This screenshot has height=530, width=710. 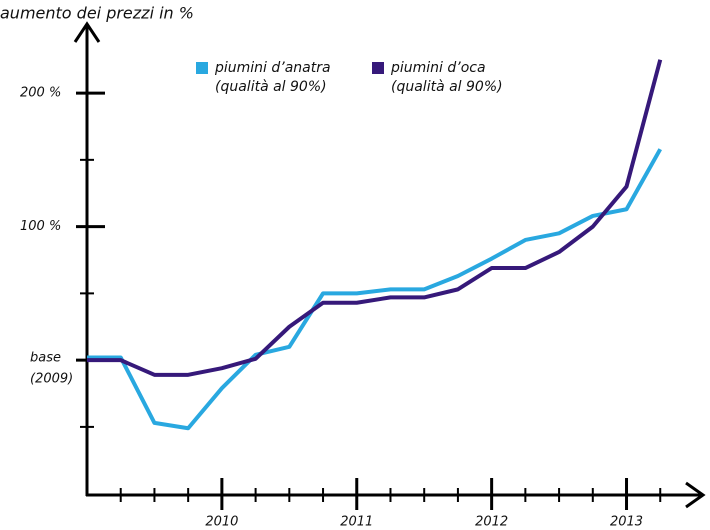 I want to click on legend-label: piumini d’anatra, so click(x=272, y=68).